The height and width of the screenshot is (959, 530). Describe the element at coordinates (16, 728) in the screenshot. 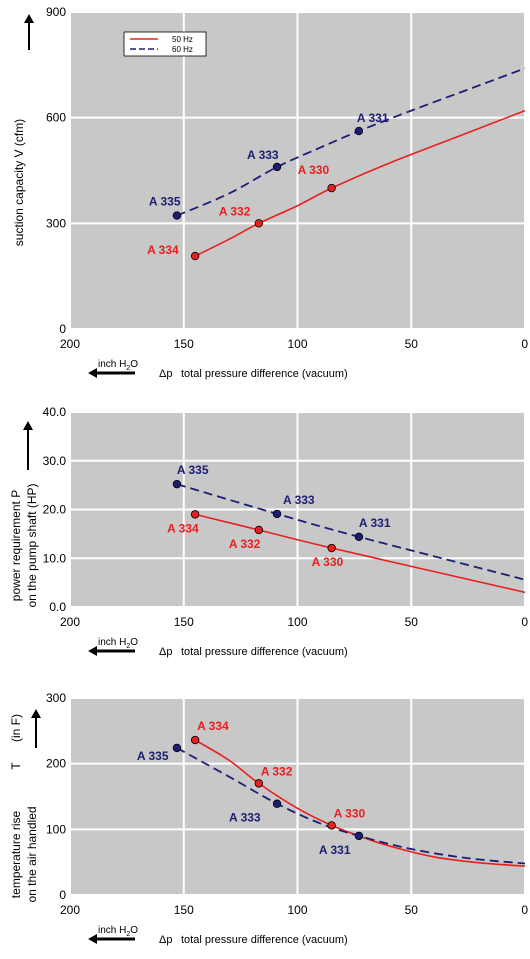

I see `y-unit-label: (in F)` at that location.